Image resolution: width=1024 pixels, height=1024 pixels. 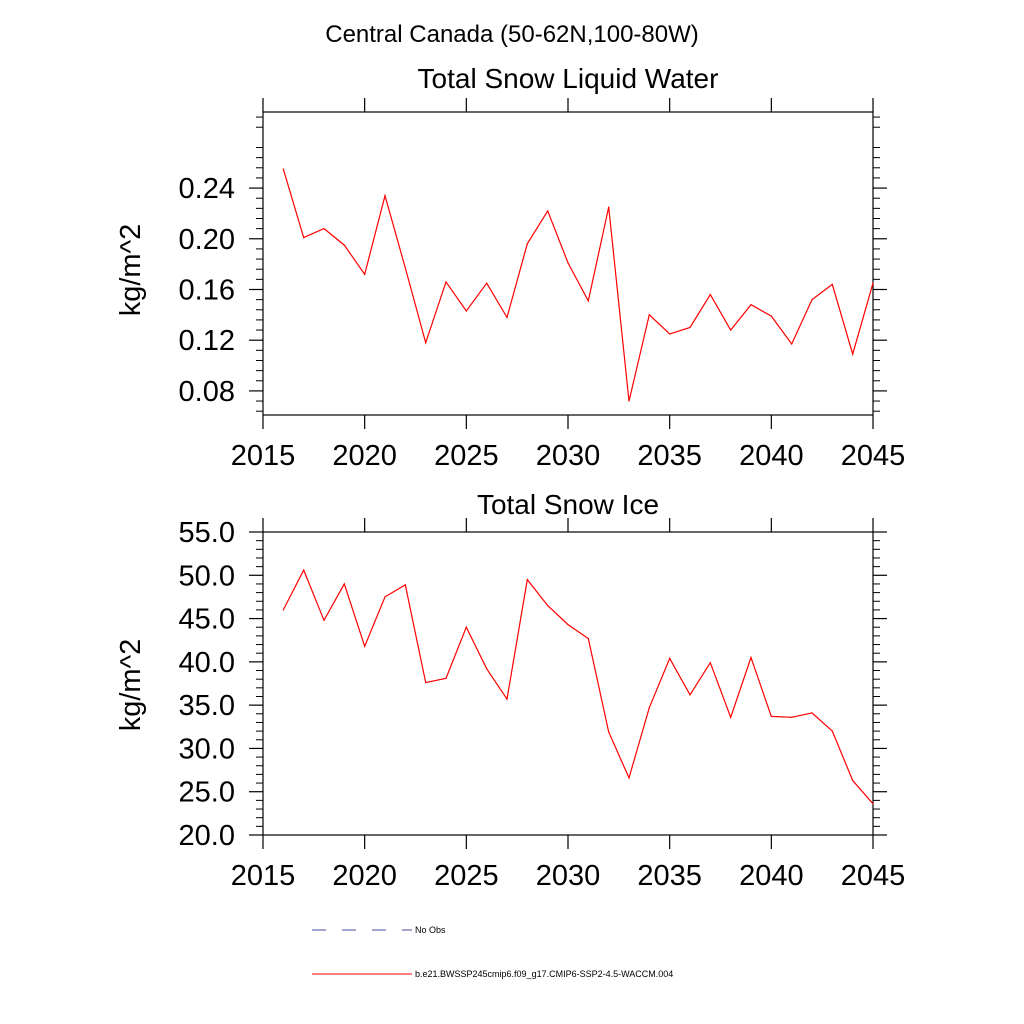 What do you see at coordinates (207, 576) in the screenshot?
I see `y-tick-label: 50.0` at bounding box center [207, 576].